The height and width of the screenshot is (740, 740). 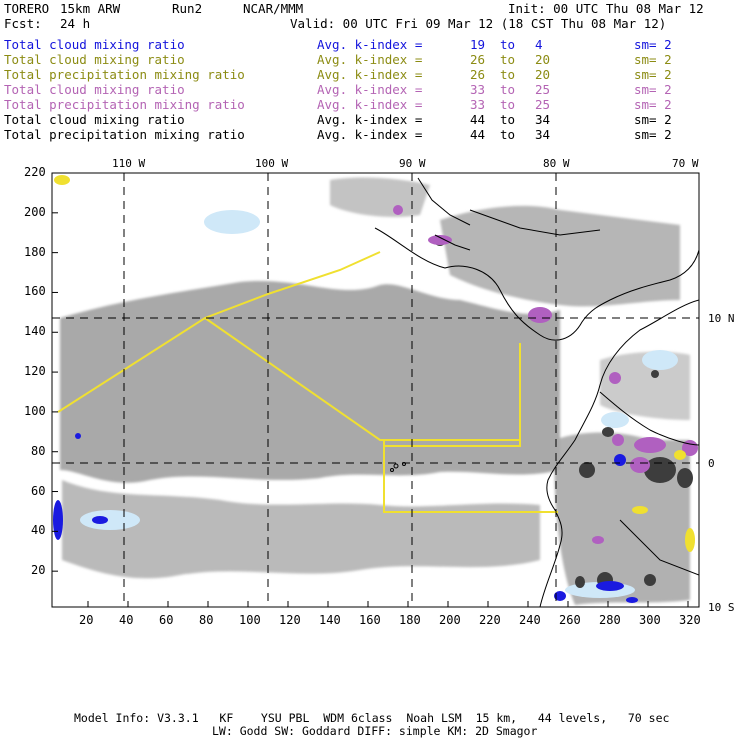 I want to click on x-tick-label: 200, so click(x=450, y=620).